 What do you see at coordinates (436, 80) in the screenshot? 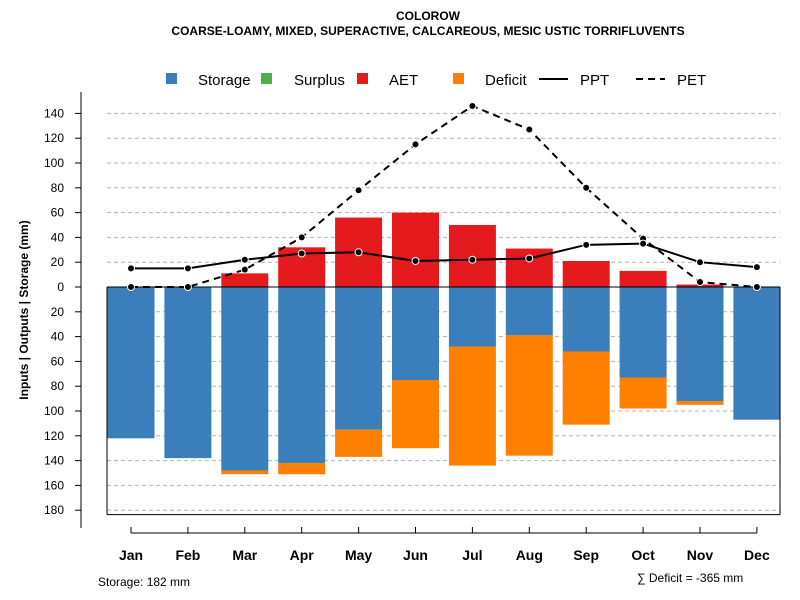
I see `legend: Storage Surplus AET Deficit PPT PET` at bounding box center [436, 80].